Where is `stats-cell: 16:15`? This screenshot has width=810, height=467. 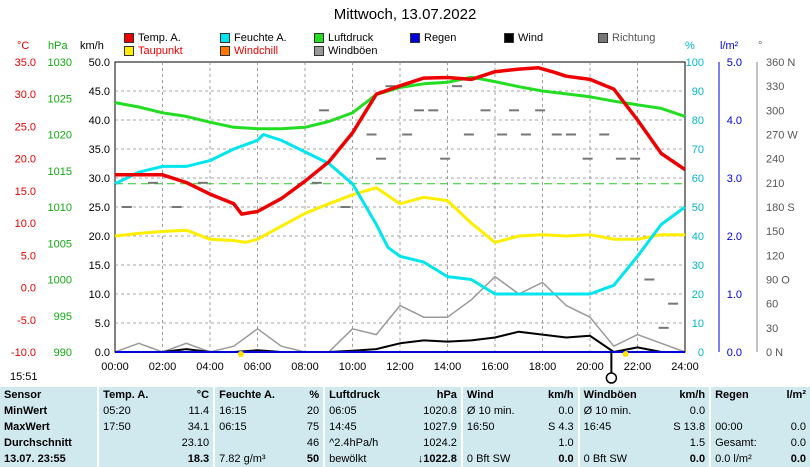 stats-cell: 16:15 is located at coordinates (255, 411).